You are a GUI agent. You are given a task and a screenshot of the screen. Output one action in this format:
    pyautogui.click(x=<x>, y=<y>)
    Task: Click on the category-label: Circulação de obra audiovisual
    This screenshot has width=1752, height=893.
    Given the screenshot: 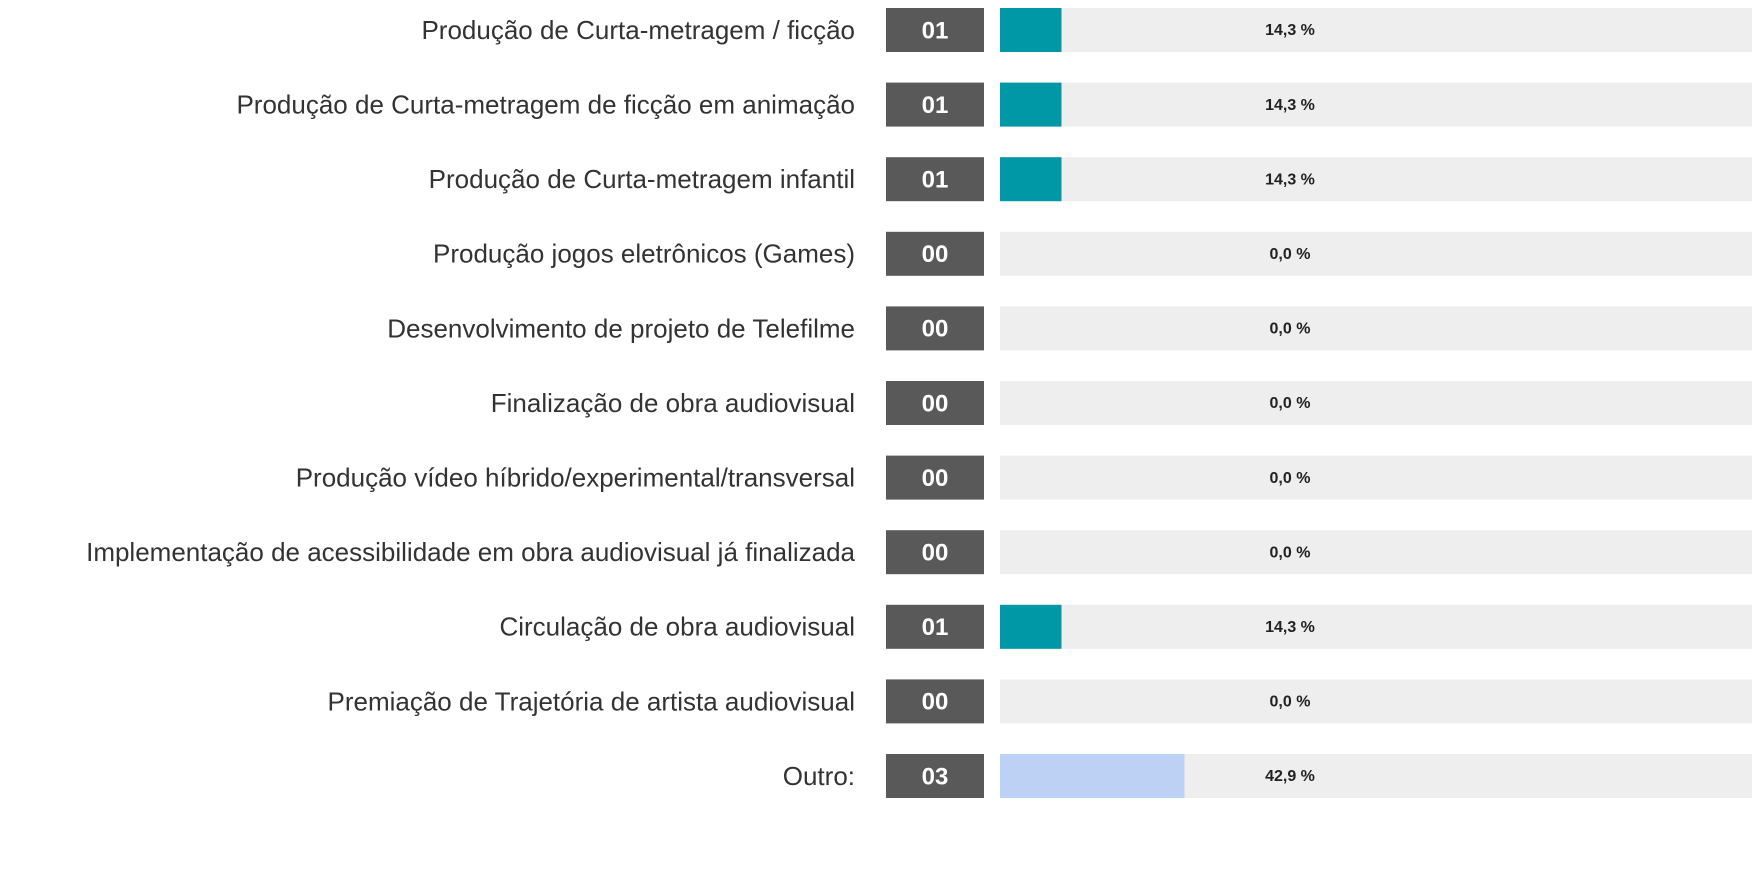 What is the action you would take?
    pyautogui.click(x=677, y=627)
    